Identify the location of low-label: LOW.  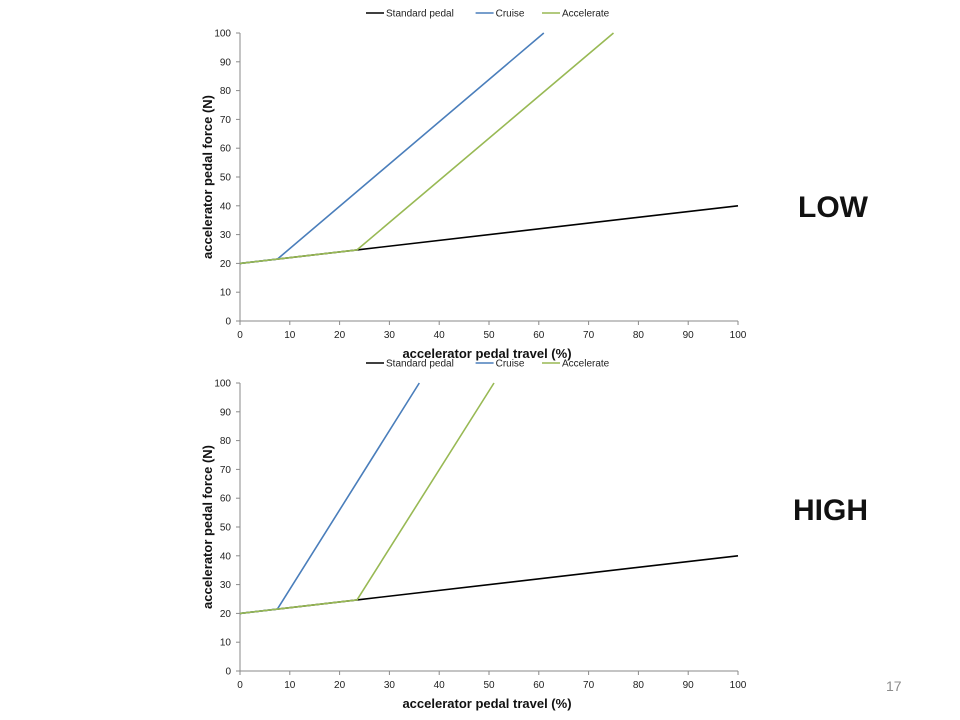
(833, 207).